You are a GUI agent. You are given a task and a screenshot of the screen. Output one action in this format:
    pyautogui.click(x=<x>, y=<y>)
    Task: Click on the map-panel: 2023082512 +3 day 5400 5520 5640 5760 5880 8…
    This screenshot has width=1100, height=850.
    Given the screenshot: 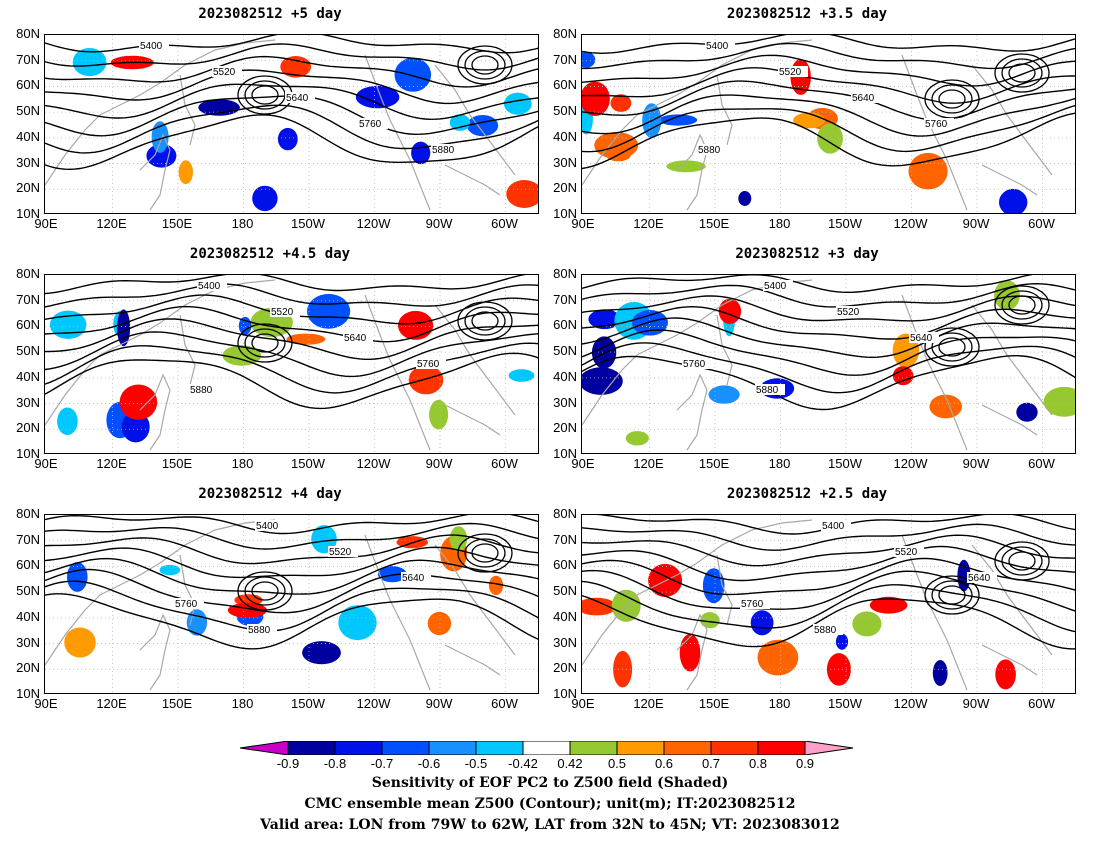 What is the action you would take?
    pyautogui.click(x=807, y=364)
    